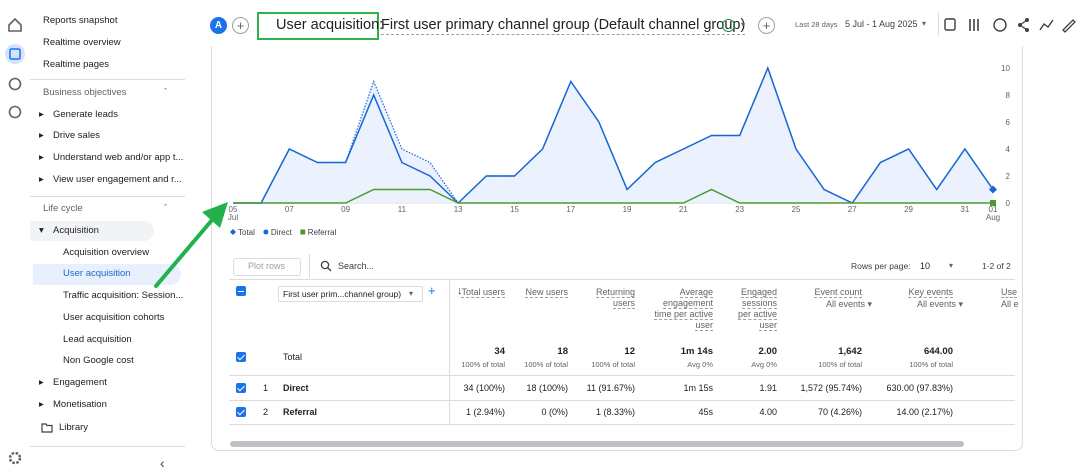 The image size is (1085, 473). Describe the element at coordinates (80, 382) in the screenshot. I see `nav-item: Engagement` at that location.